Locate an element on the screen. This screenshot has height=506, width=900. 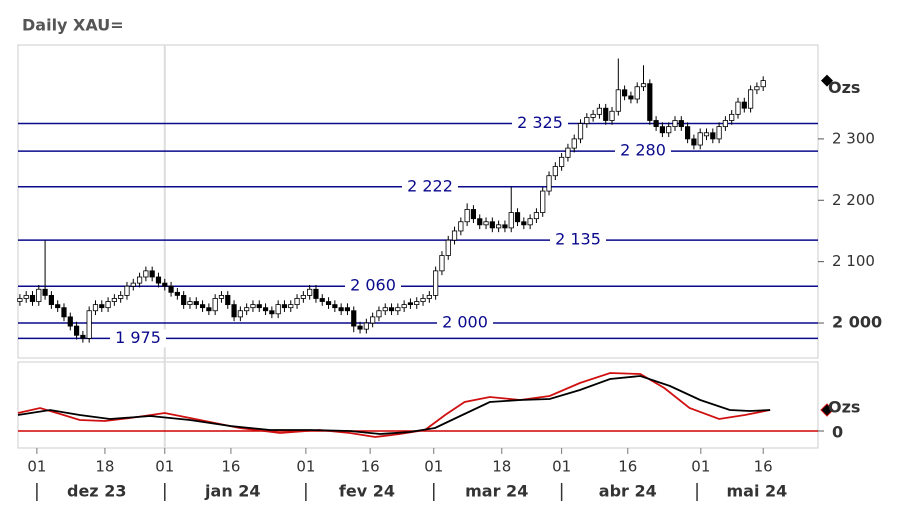
level-label: 2 280 is located at coordinates (643, 150).